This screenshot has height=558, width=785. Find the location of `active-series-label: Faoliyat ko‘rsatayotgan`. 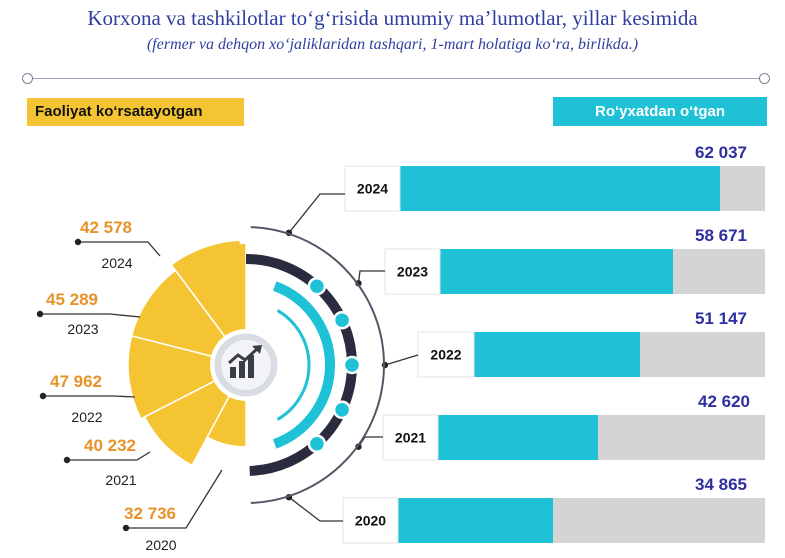

active-series-label: Faoliyat ko‘rsatayotgan is located at coordinates (135, 112).